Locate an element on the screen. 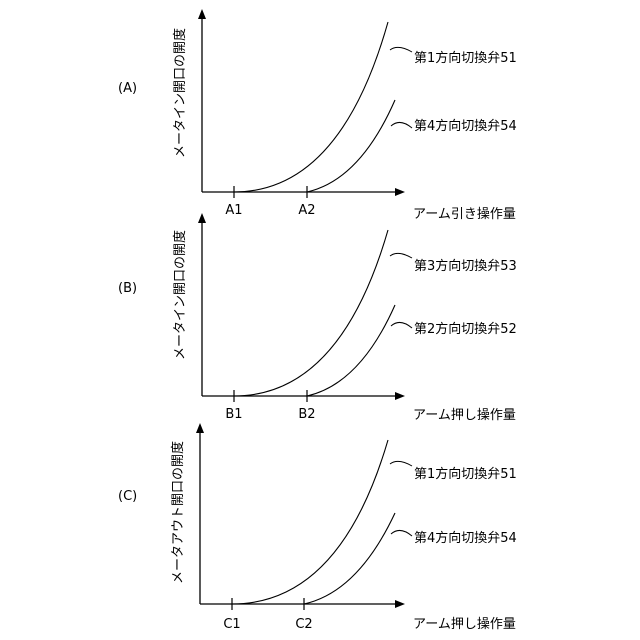 The width and height of the screenshot is (640, 640). panel-b-curve-label-1: 第3方向切換弁53 is located at coordinates (465, 266).